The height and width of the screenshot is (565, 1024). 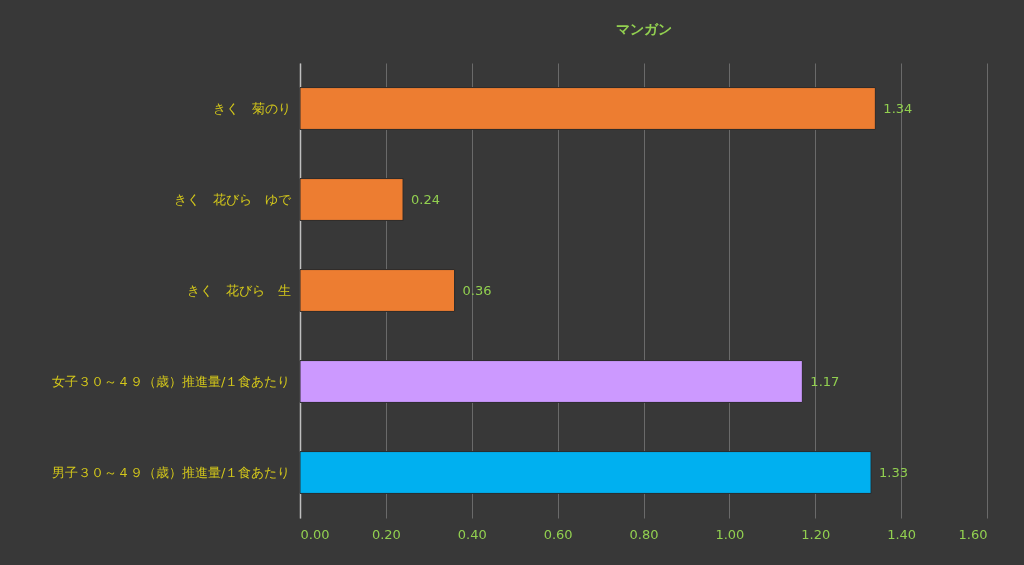 What do you see at coordinates (558, 534) in the screenshot?
I see `x-tick-label: 0.60` at bounding box center [558, 534].